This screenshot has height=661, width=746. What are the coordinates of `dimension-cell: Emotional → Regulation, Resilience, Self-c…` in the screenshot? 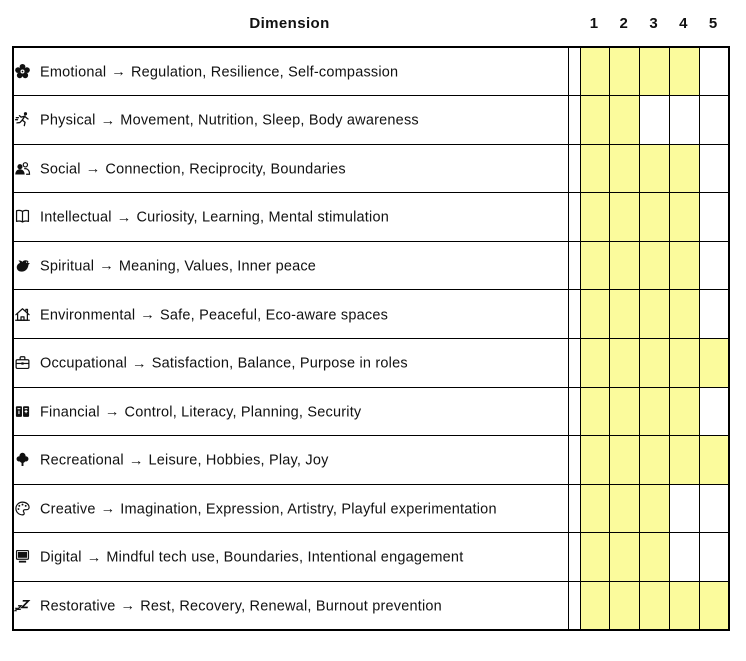 It's located at (290, 71).